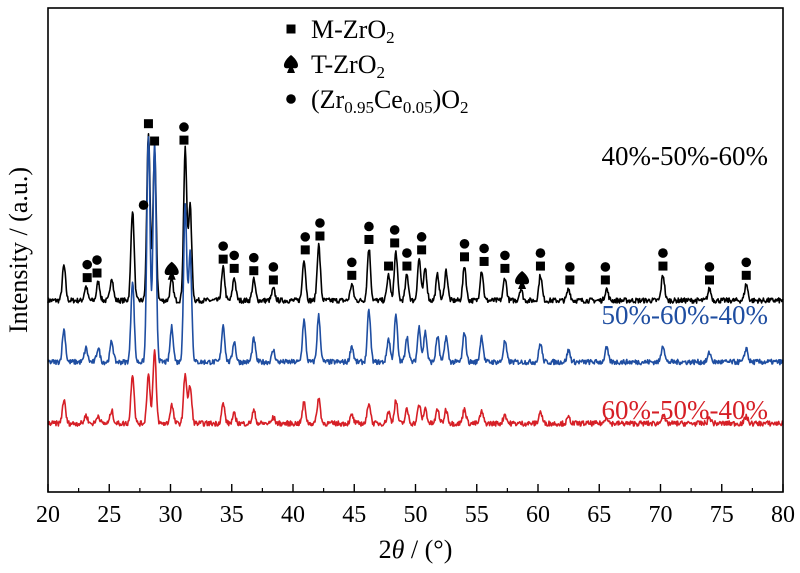 Image resolution: width=800 pixels, height=573 pixels. What do you see at coordinates (685, 283) in the screenshot?
I see `series-label-layer: 40%-50%-60% 50%-60%-40% 60%-50%-40%` at bounding box center [685, 283].